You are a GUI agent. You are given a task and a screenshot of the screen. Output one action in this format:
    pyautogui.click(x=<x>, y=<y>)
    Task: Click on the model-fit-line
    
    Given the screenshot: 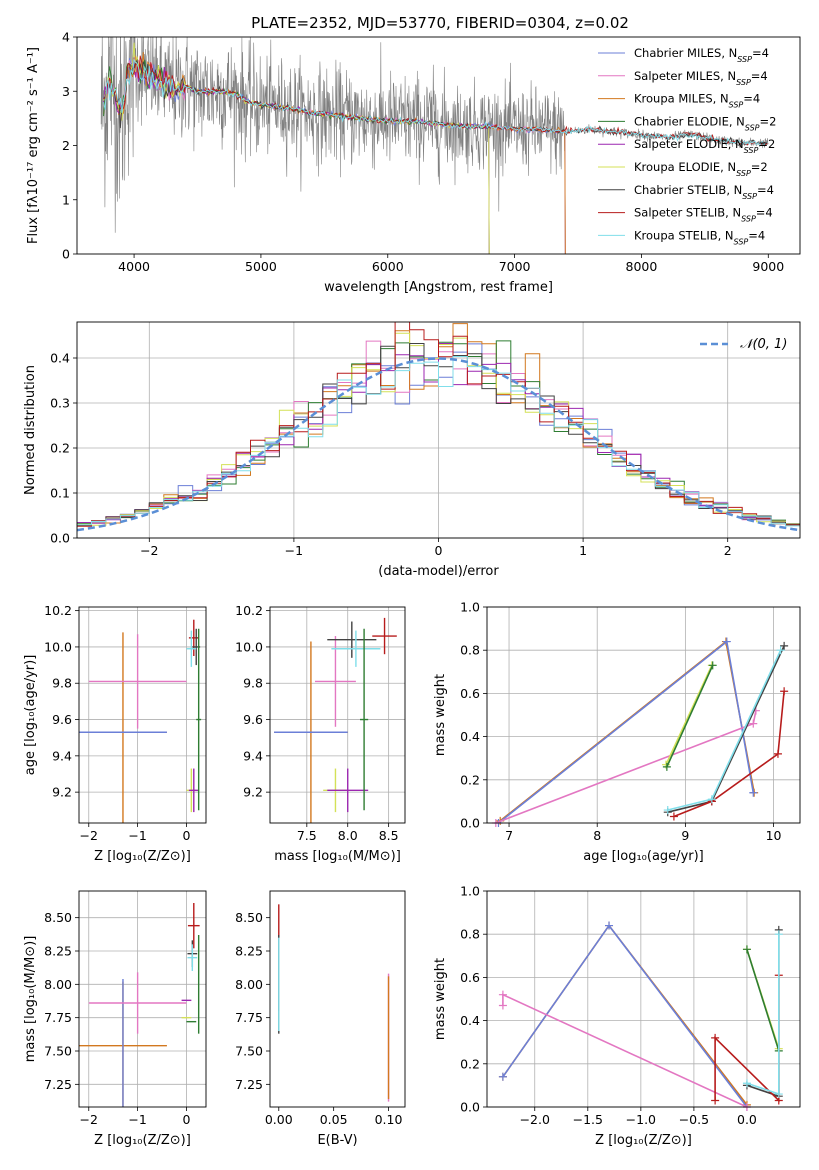 What is the action you would take?
    pyautogui.click(x=435, y=102)
    